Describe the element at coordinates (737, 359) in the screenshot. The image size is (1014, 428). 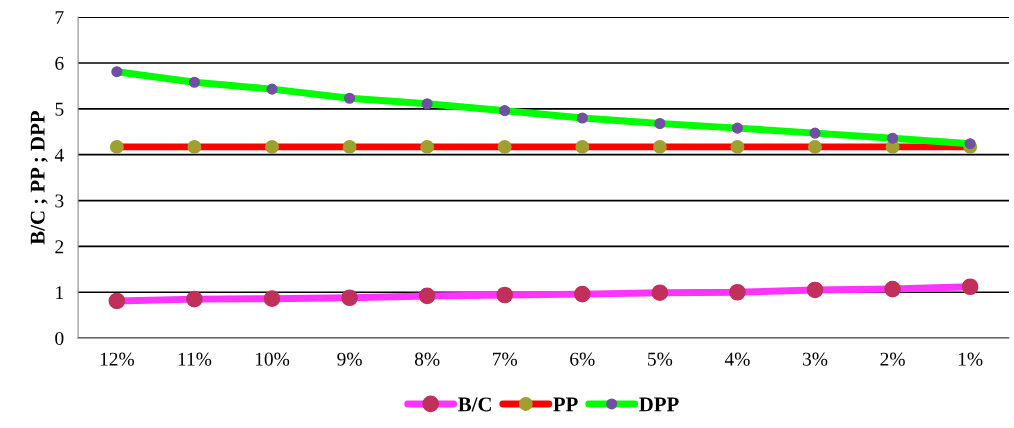
I see `x-tick-label: 4%` at that location.